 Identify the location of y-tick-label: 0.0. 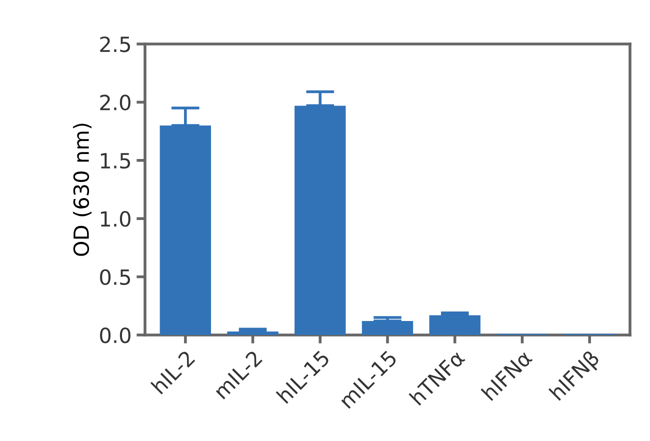
(115, 335).